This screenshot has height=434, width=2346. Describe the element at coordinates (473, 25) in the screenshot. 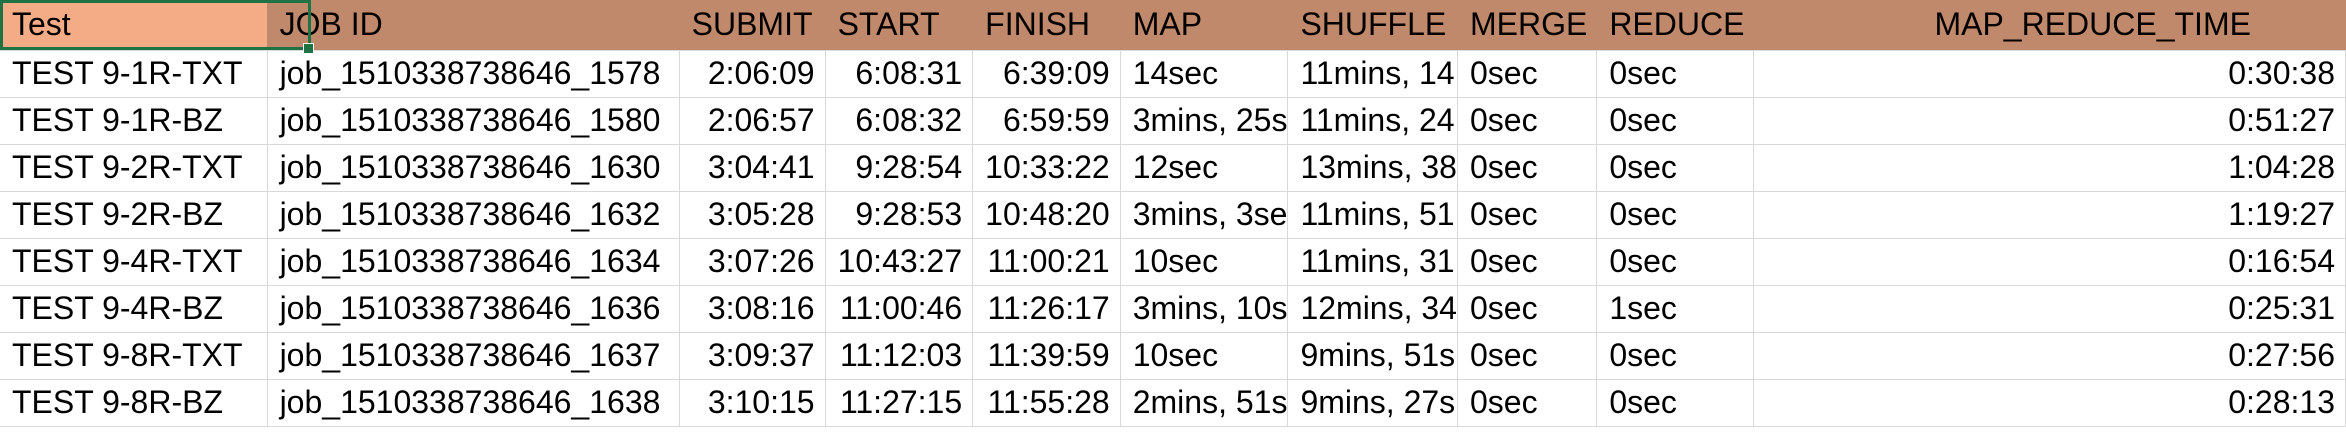

I see `header-cell-job-id: JOB ID` at that location.